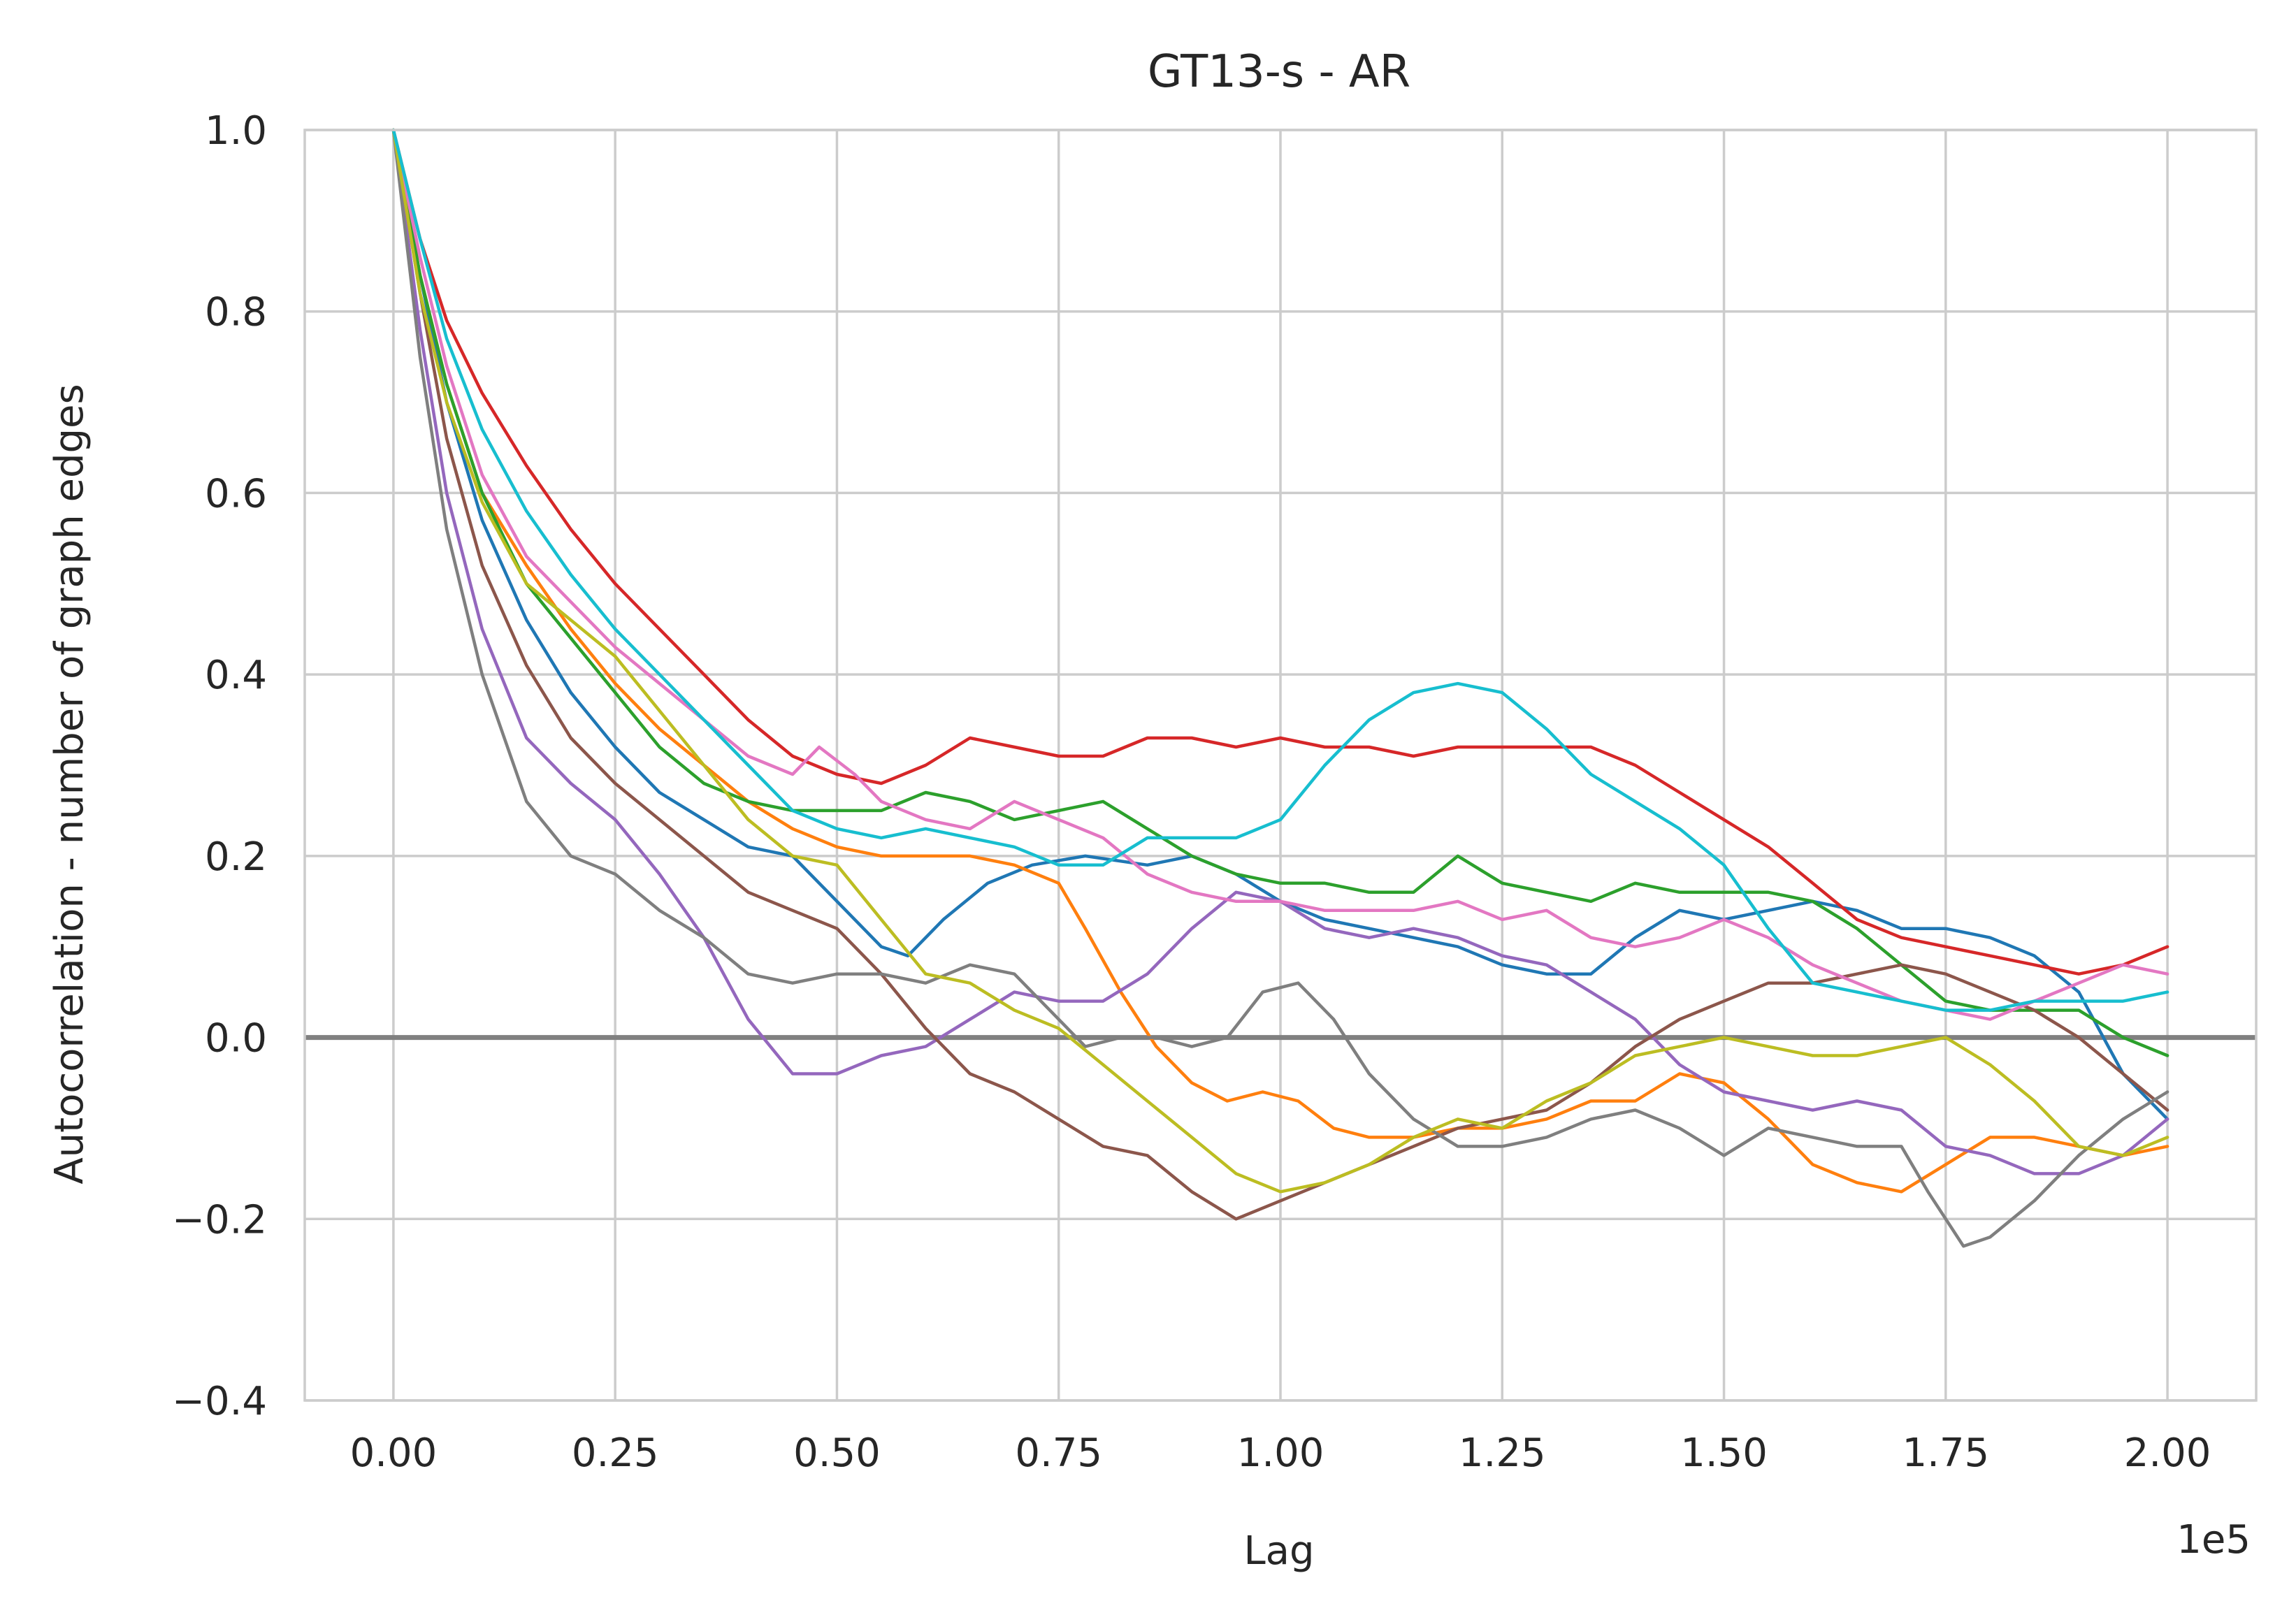 The width and height of the screenshot is (2296, 1615). What do you see at coordinates (236, 312) in the screenshot?
I see `y-tick-label: 0.8` at bounding box center [236, 312].